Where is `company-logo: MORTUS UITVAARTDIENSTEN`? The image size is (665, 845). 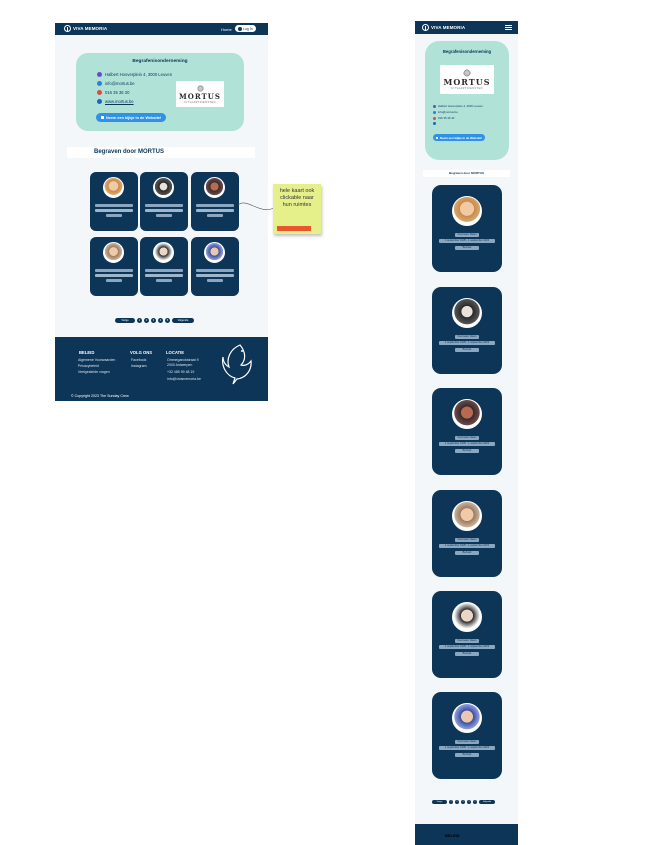
company-logo: MORTUS UITVAARTDIENSTEN is located at coordinates (467, 79).